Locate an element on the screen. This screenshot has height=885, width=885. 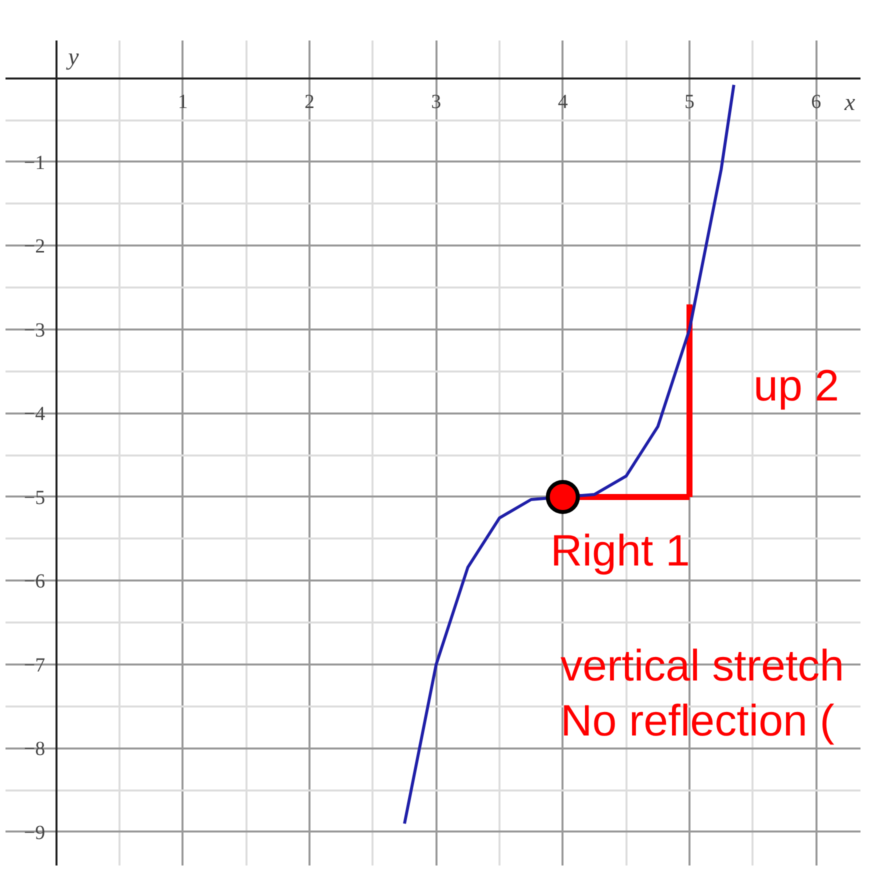
annotation: No reflection ( is located at coordinates (697, 721).